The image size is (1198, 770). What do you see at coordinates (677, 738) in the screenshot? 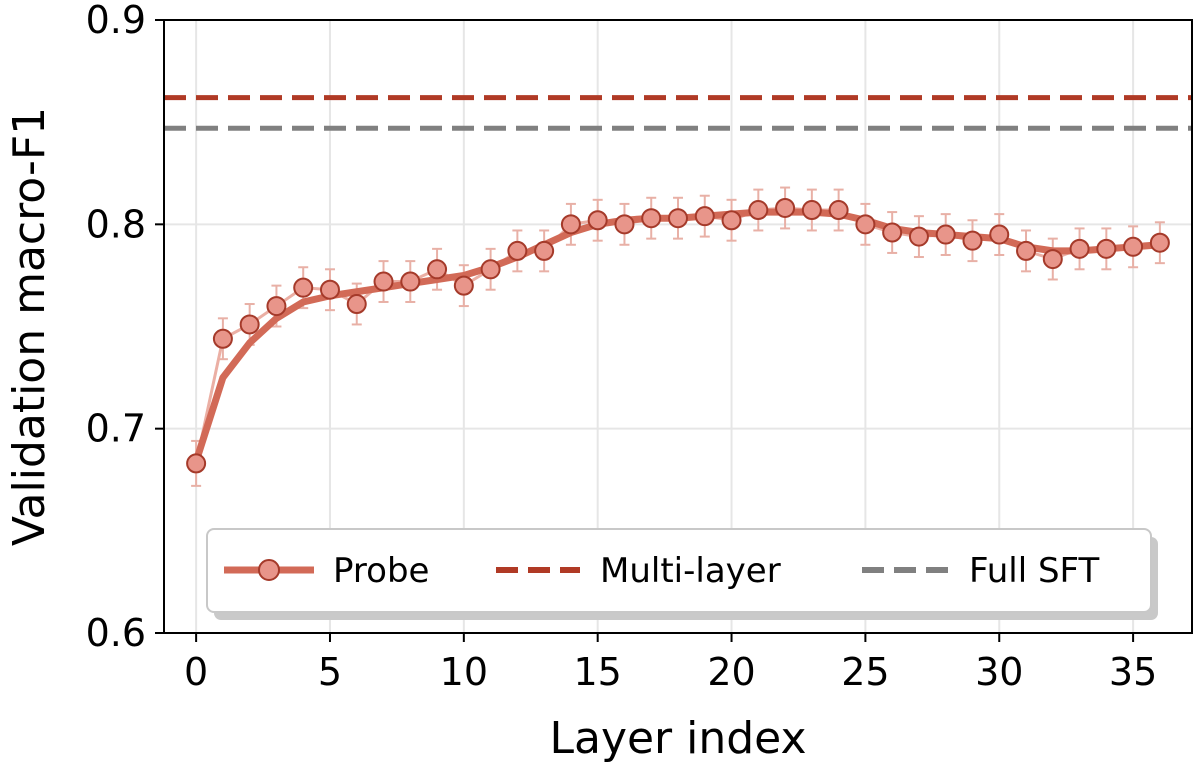
I see `x-axis-title: Layer index` at bounding box center [677, 738].